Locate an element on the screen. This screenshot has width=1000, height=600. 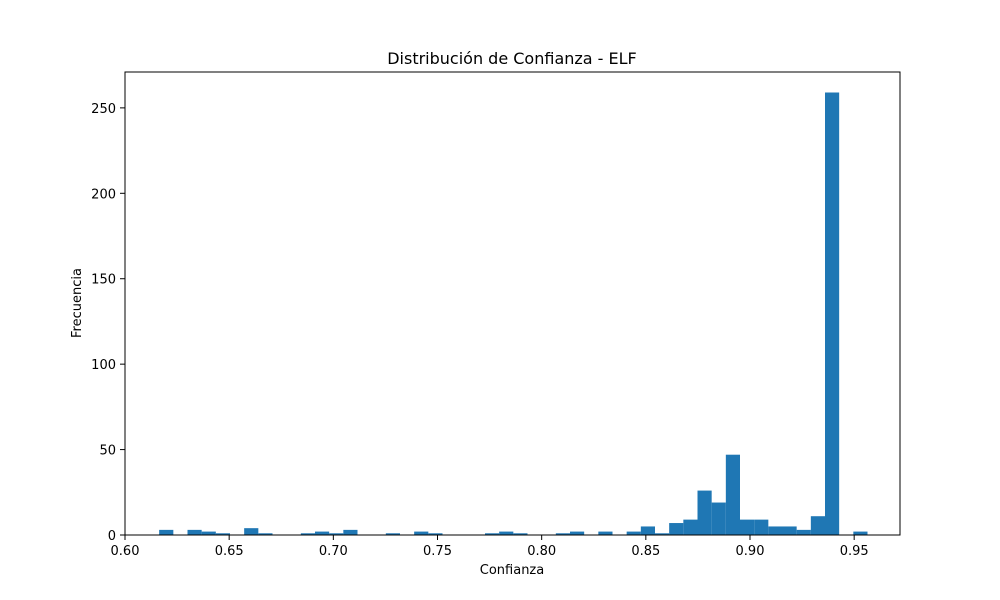
y-tick-label: 0 is located at coordinates (112, 536).